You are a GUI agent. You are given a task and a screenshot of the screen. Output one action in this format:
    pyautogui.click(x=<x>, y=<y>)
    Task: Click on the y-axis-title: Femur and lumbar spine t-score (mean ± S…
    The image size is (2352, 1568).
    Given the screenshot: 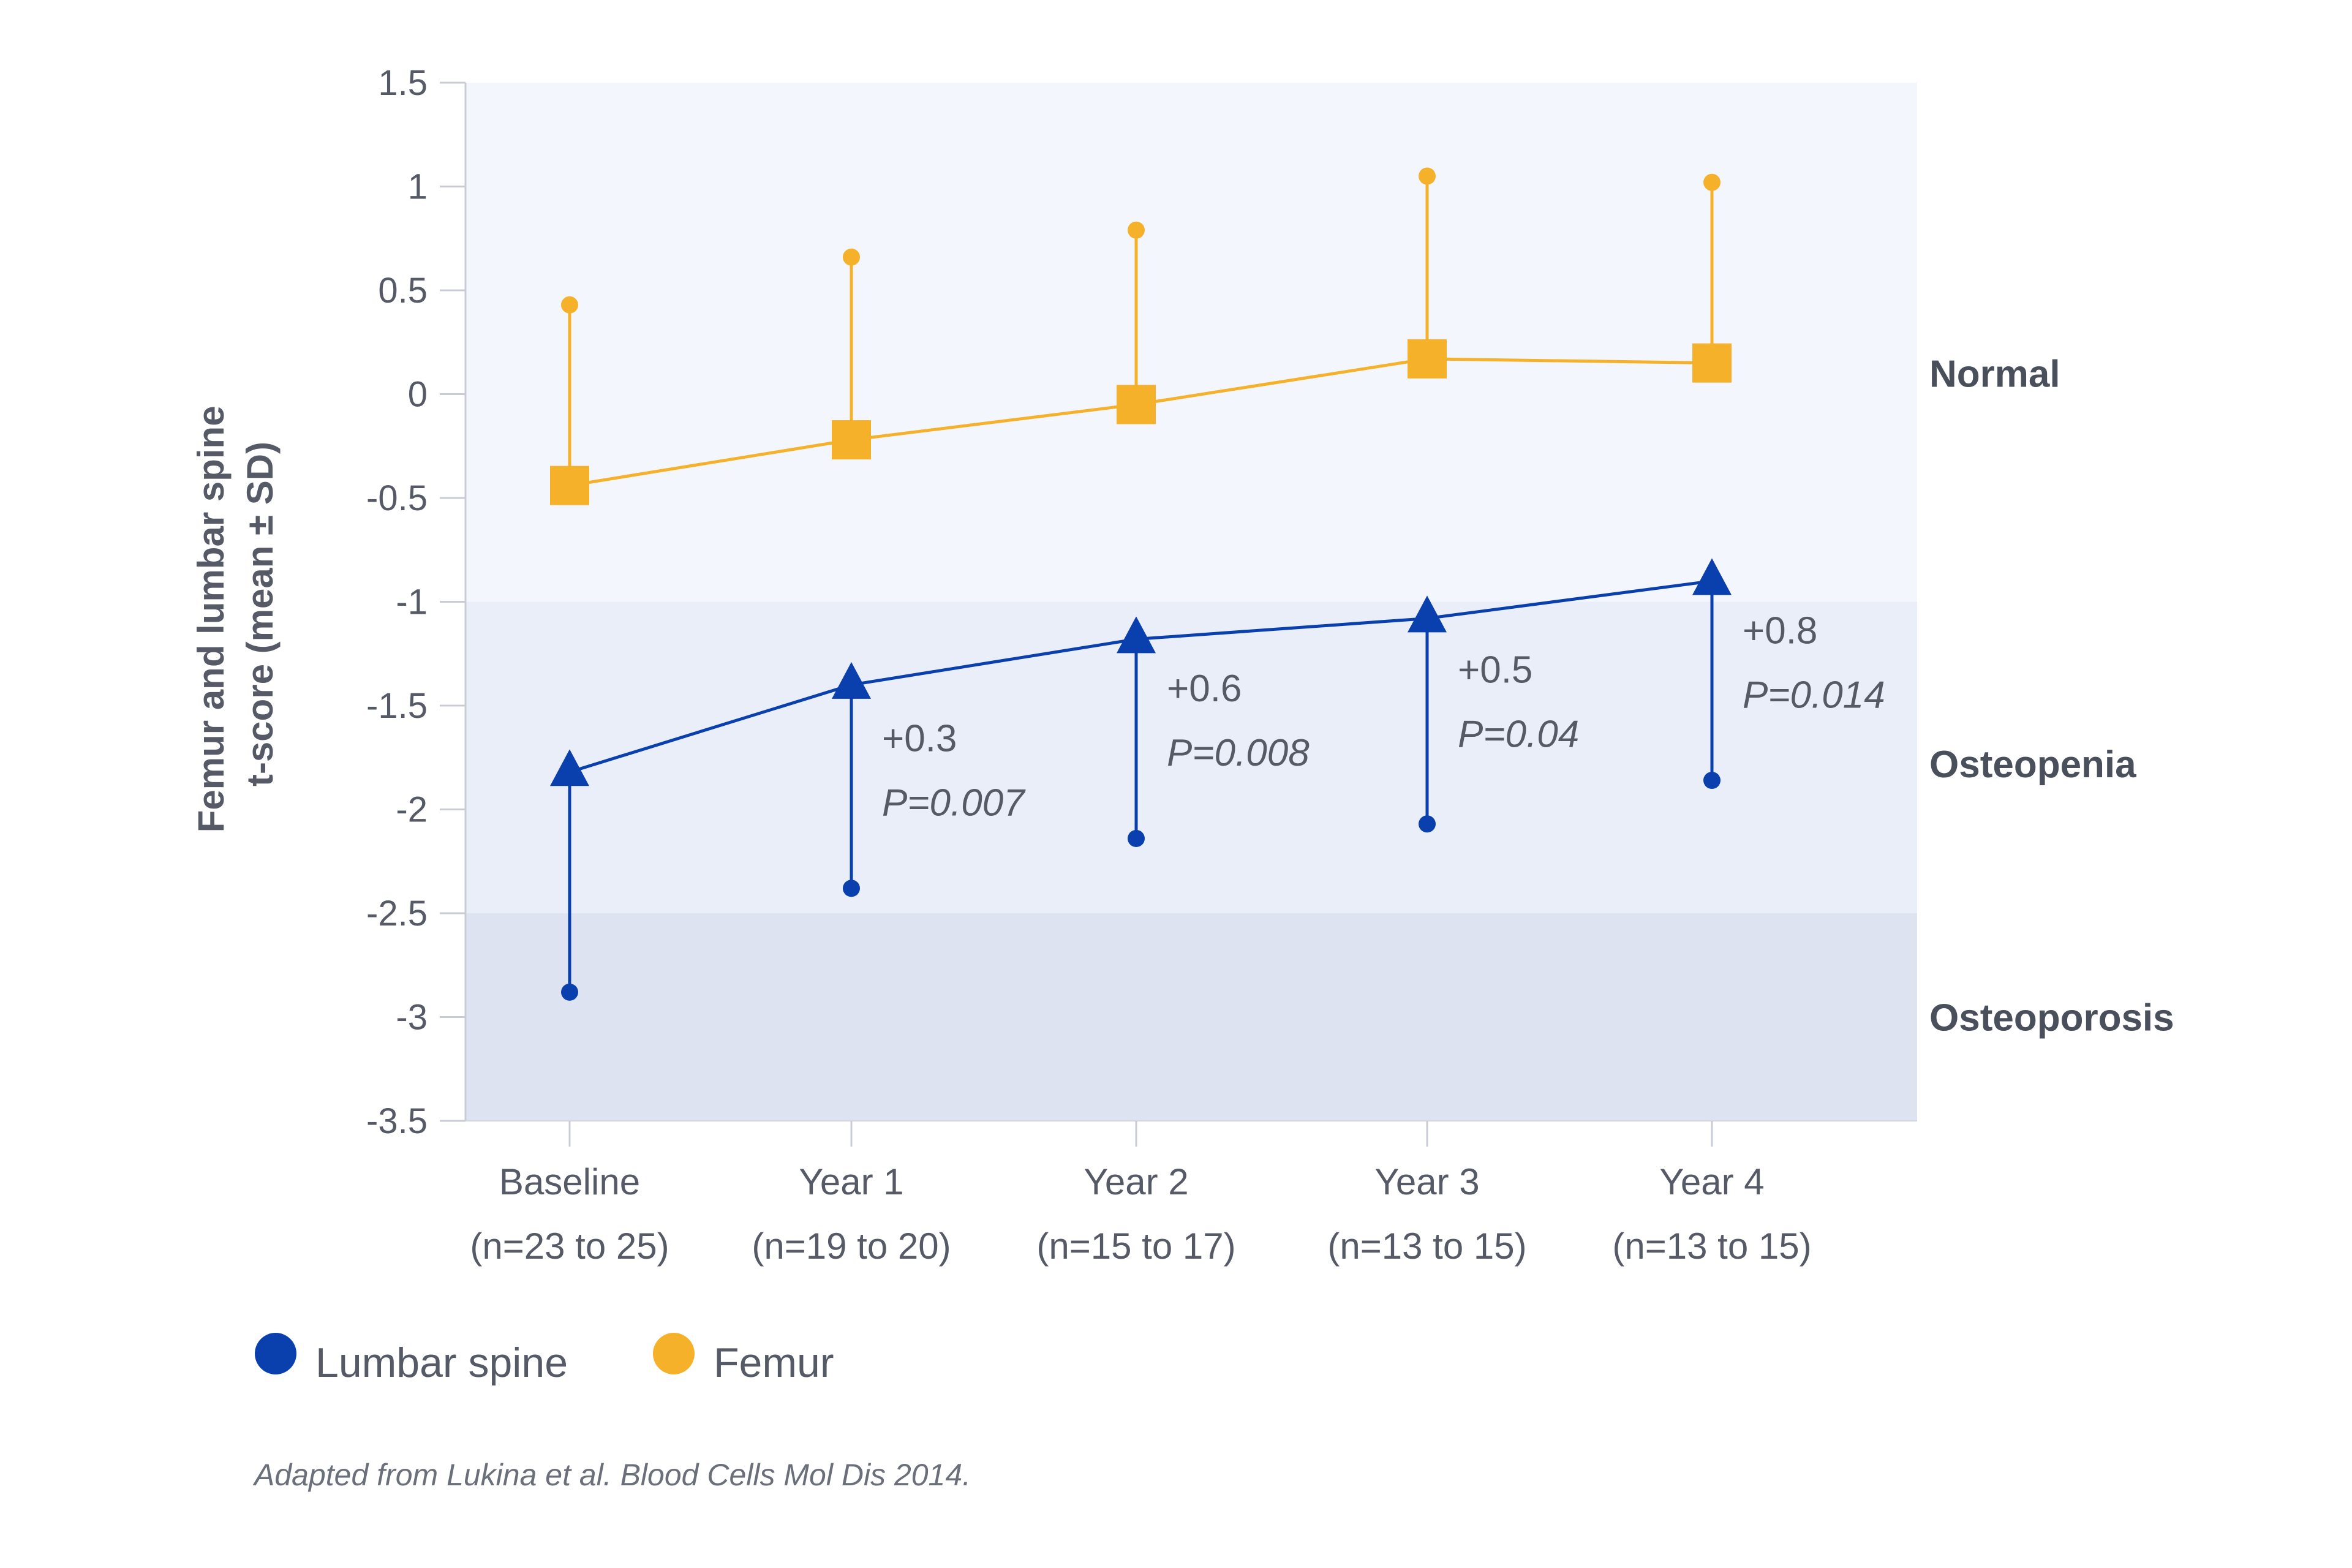 What is the action you would take?
    pyautogui.click(x=236, y=614)
    